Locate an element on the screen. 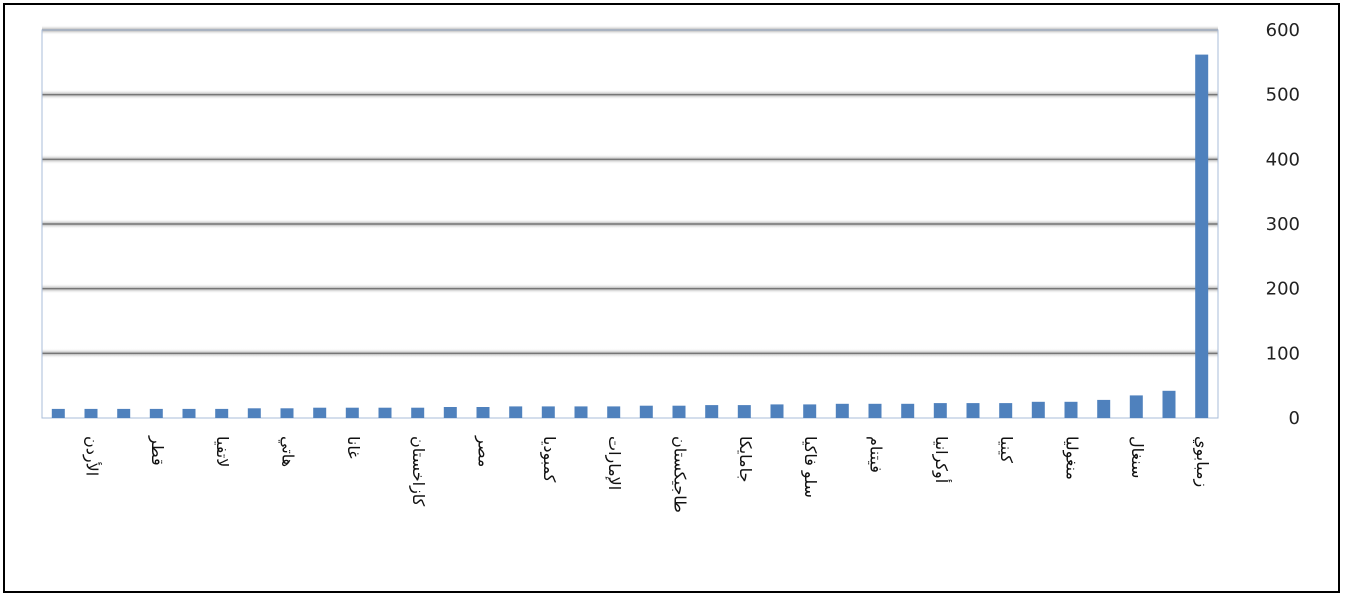 The width and height of the screenshot is (1349, 599). x-category-label: هاتي is located at coordinates (288, 451).